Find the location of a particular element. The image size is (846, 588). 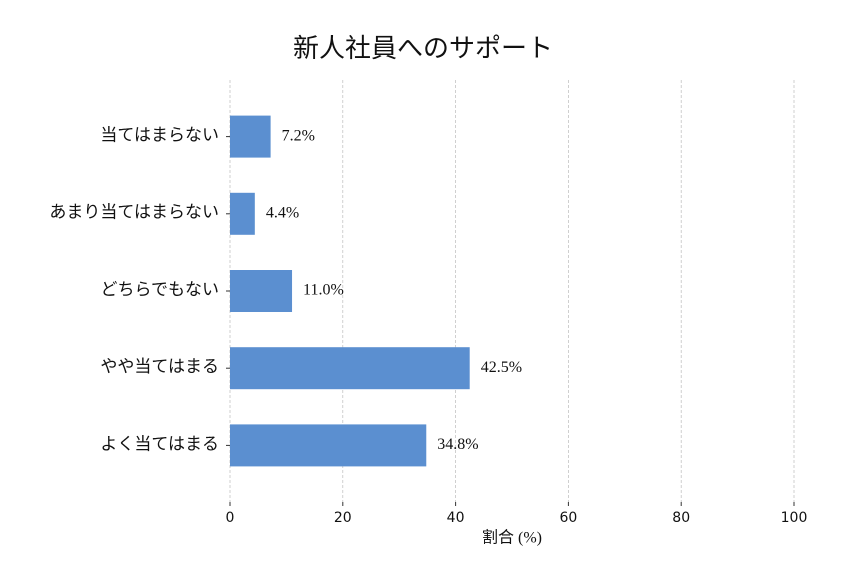

x-tick-label: 0 is located at coordinates (230, 518).